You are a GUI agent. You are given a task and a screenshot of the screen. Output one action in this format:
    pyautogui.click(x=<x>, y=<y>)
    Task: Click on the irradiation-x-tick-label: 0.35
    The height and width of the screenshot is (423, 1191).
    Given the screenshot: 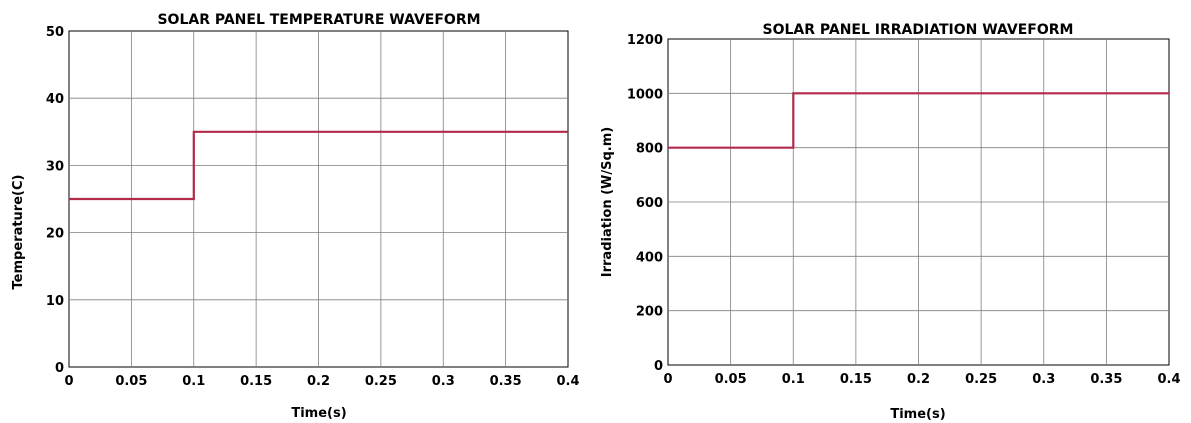 What is the action you would take?
    pyautogui.click(x=1106, y=379)
    